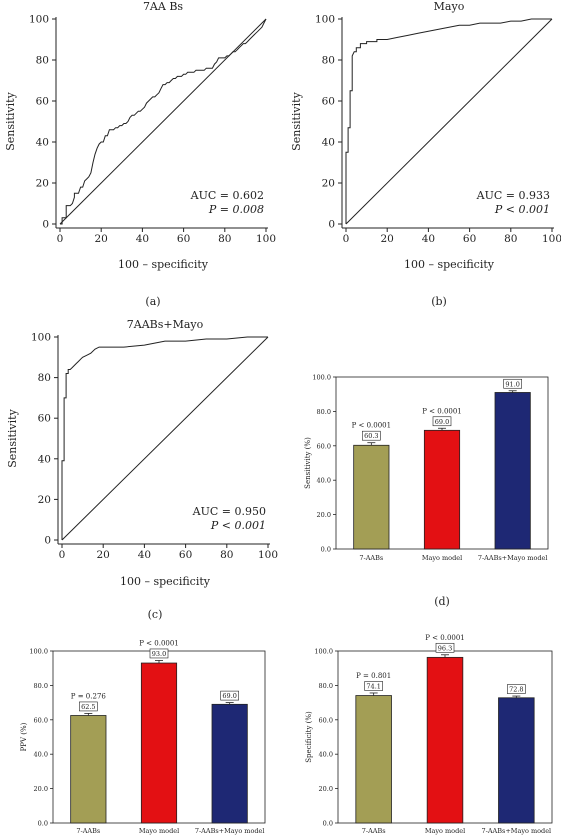 The height and width of the screenshot is (835, 561). I want to click on x-tick-label-b-40: 40, so click(428, 239).